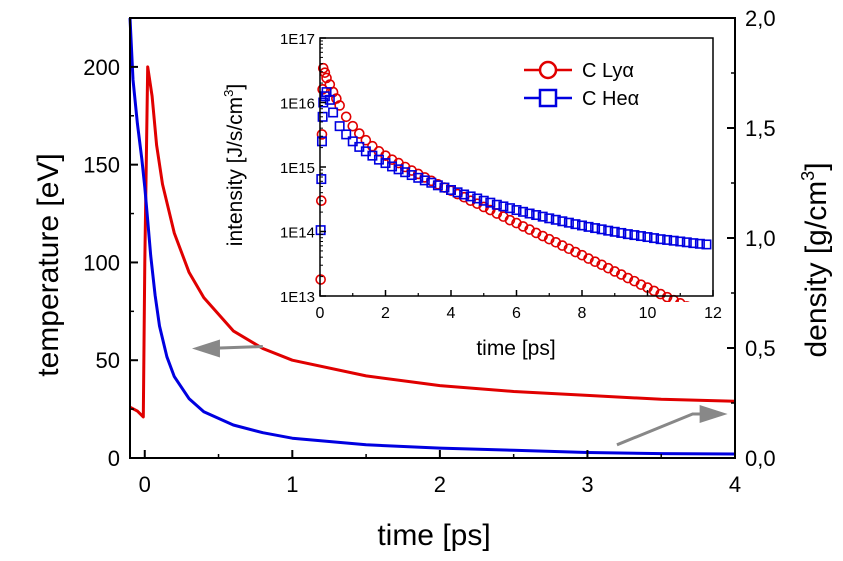 The image size is (843, 561). What do you see at coordinates (548, 98) in the screenshot?
I see `legend-marker-square` at bounding box center [548, 98].